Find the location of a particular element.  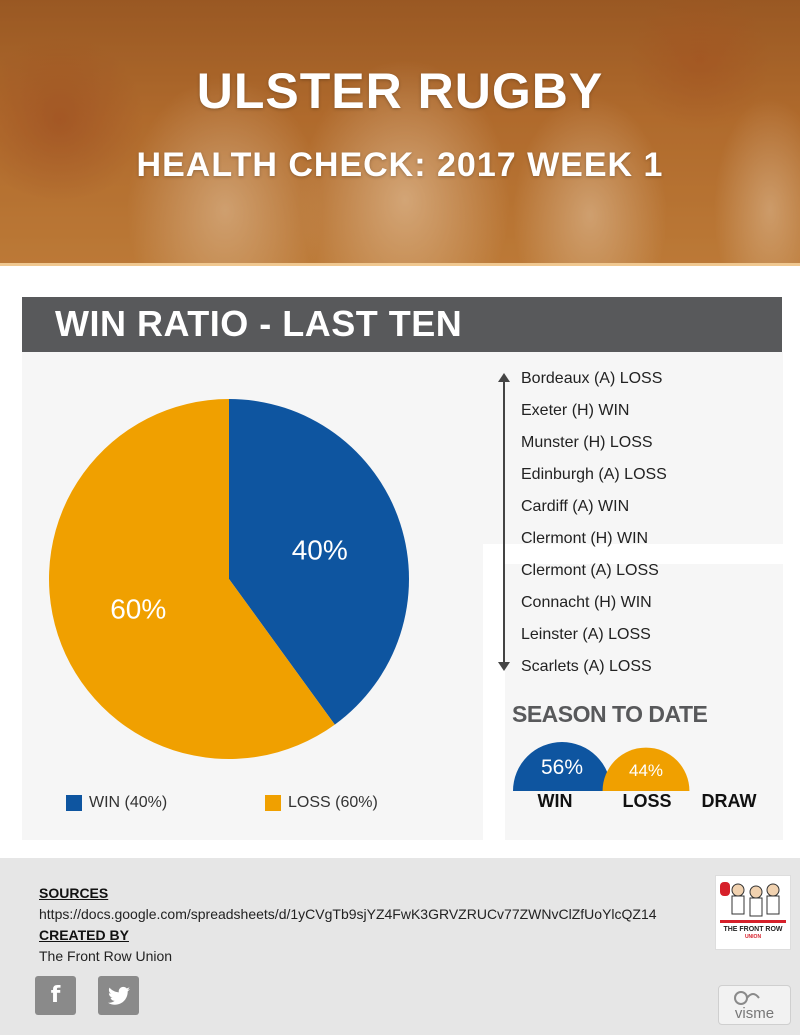

results-panel-top is located at coordinates (633, 448).